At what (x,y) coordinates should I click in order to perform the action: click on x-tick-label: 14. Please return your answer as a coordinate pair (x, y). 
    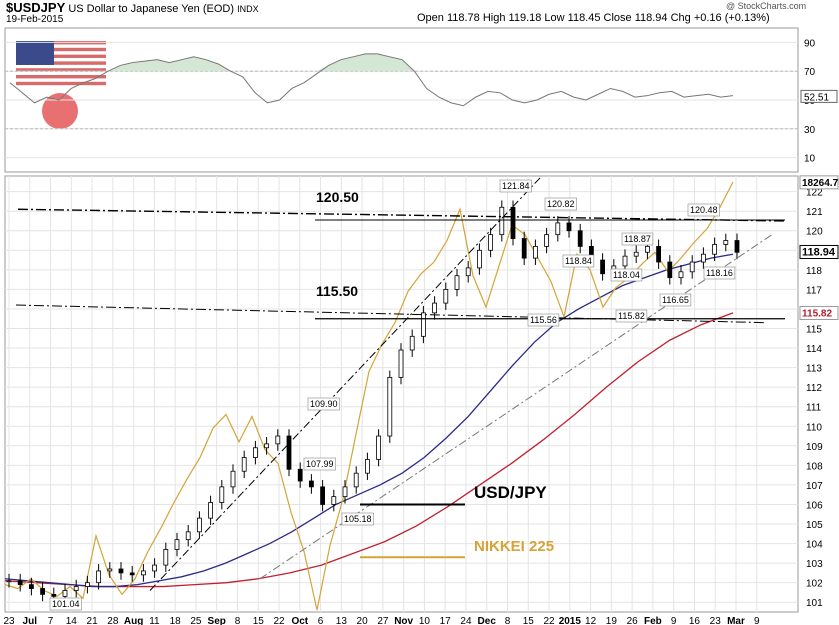
    Looking at the image, I should click on (72, 620).